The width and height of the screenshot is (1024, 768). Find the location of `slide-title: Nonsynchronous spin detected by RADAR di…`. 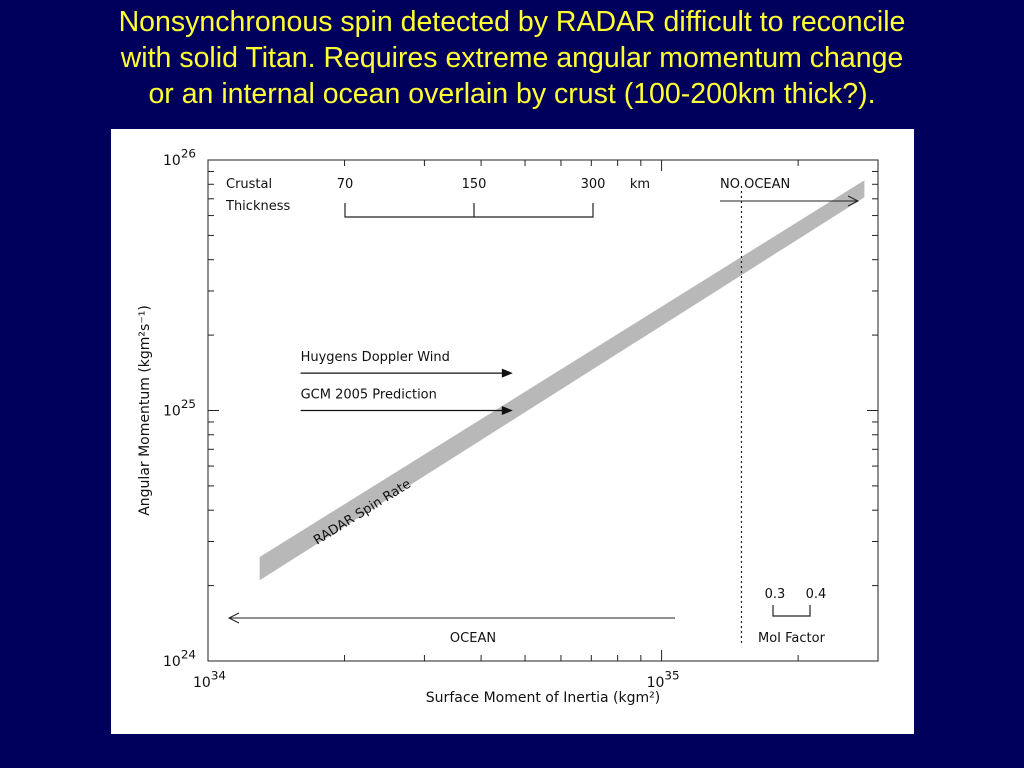

slide-title: Nonsynchronous spin detected by RADAR di… is located at coordinates (512, 58).